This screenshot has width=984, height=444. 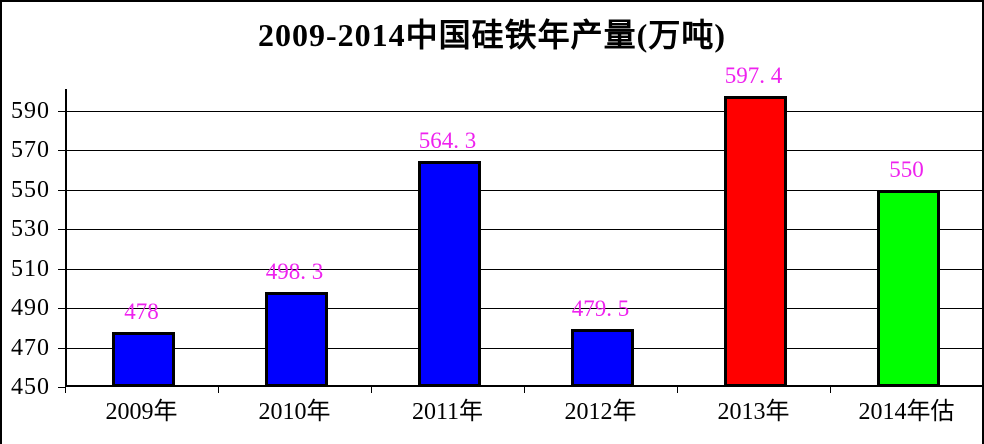 What do you see at coordinates (294, 412) in the screenshot?
I see `x-axis-category-label: 2010年` at bounding box center [294, 412].